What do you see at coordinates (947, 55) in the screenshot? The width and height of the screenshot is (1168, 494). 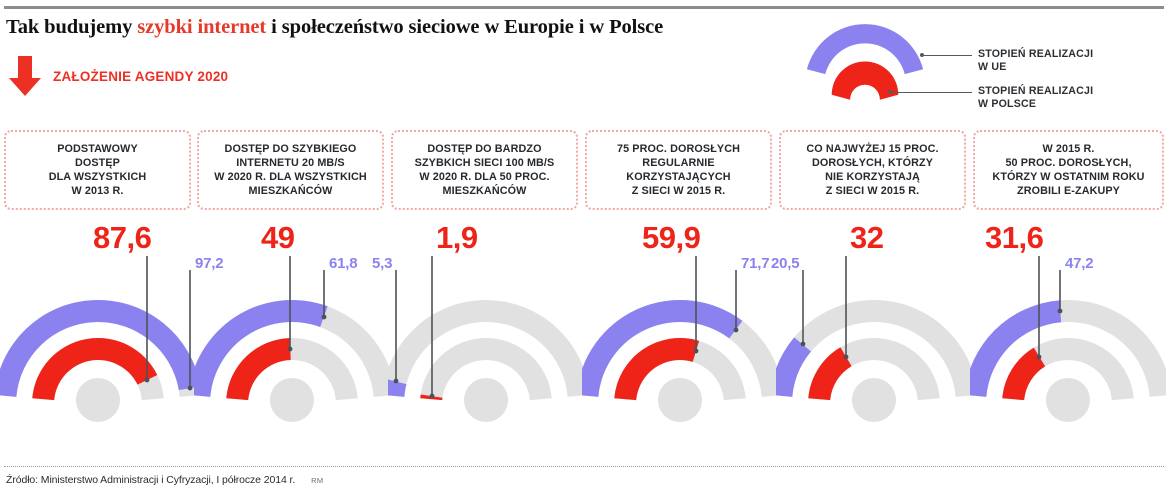 I see `legend-leader-eu` at bounding box center [947, 55].